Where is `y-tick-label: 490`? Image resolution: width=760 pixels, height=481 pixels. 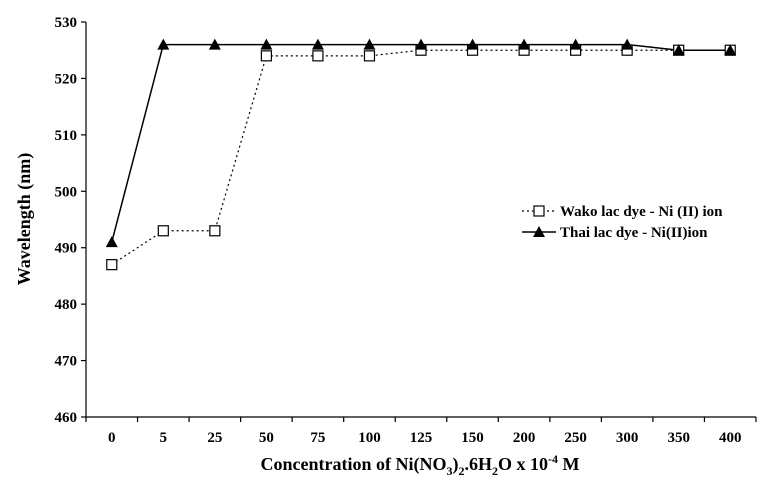 y-tick-label: 490 is located at coordinates (66, 249).